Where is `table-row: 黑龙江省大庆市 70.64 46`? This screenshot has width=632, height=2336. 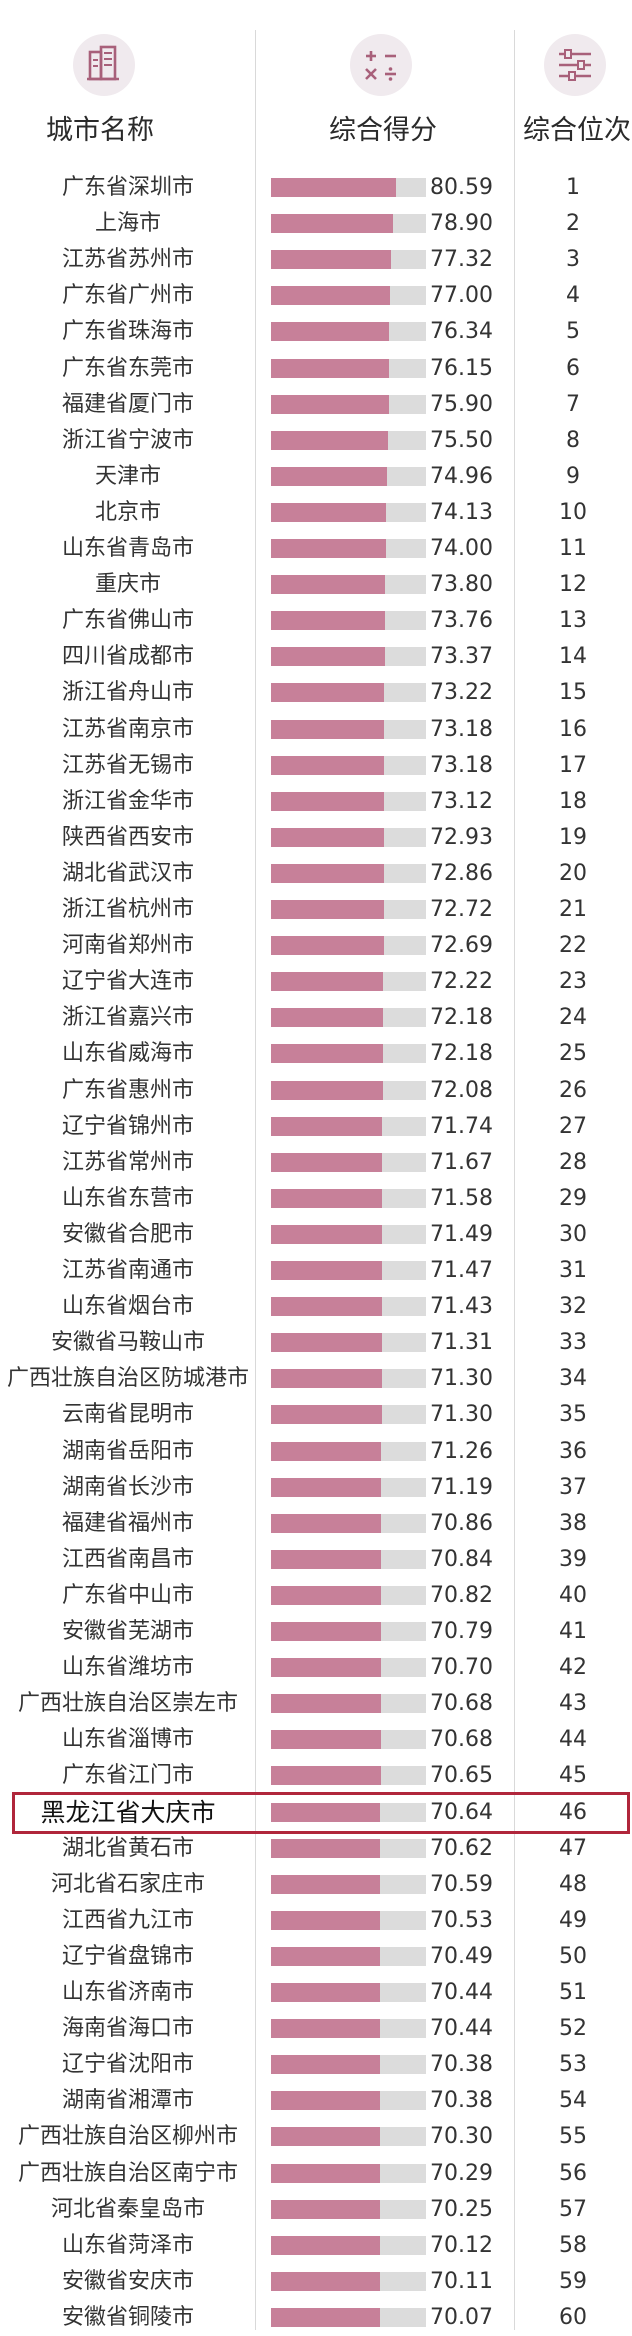
table-row: 黑龙江省大庆市 70.64 46 is located at coordinates (316, 1813).